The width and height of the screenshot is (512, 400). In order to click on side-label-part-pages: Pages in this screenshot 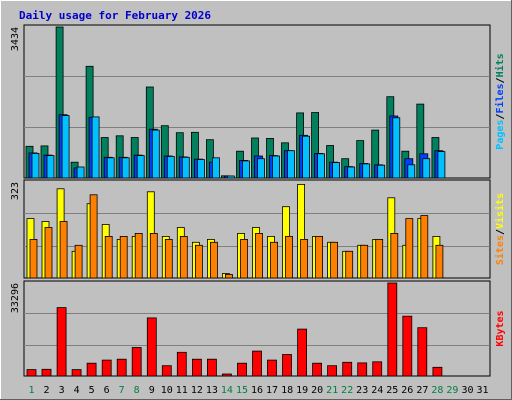, I will do `click(500, 135)`.